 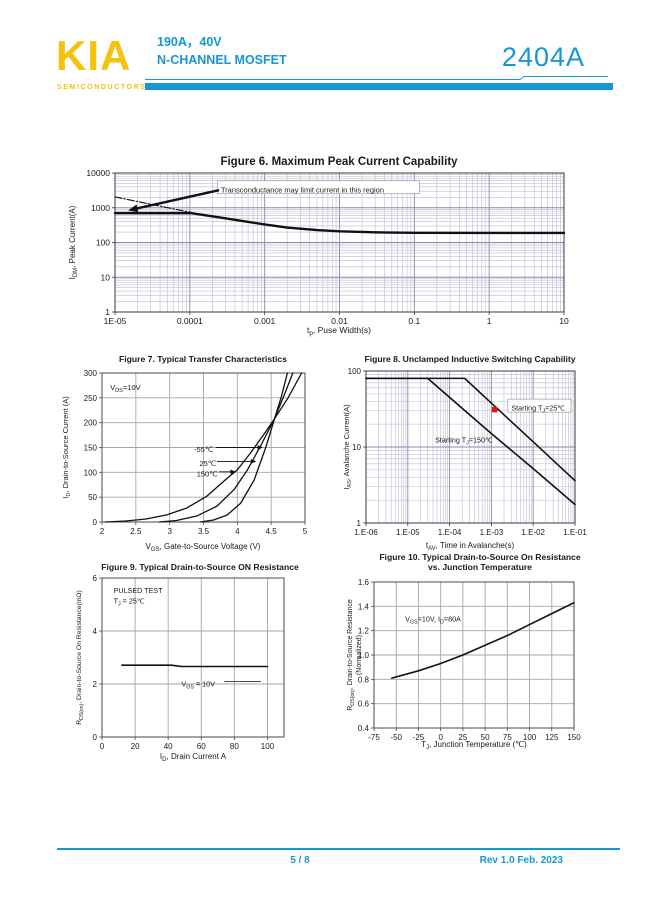 What do you see at coordinates (91, 373) in the screenshot?
I see `svg-text: 300` at bounding box center [91, 373].